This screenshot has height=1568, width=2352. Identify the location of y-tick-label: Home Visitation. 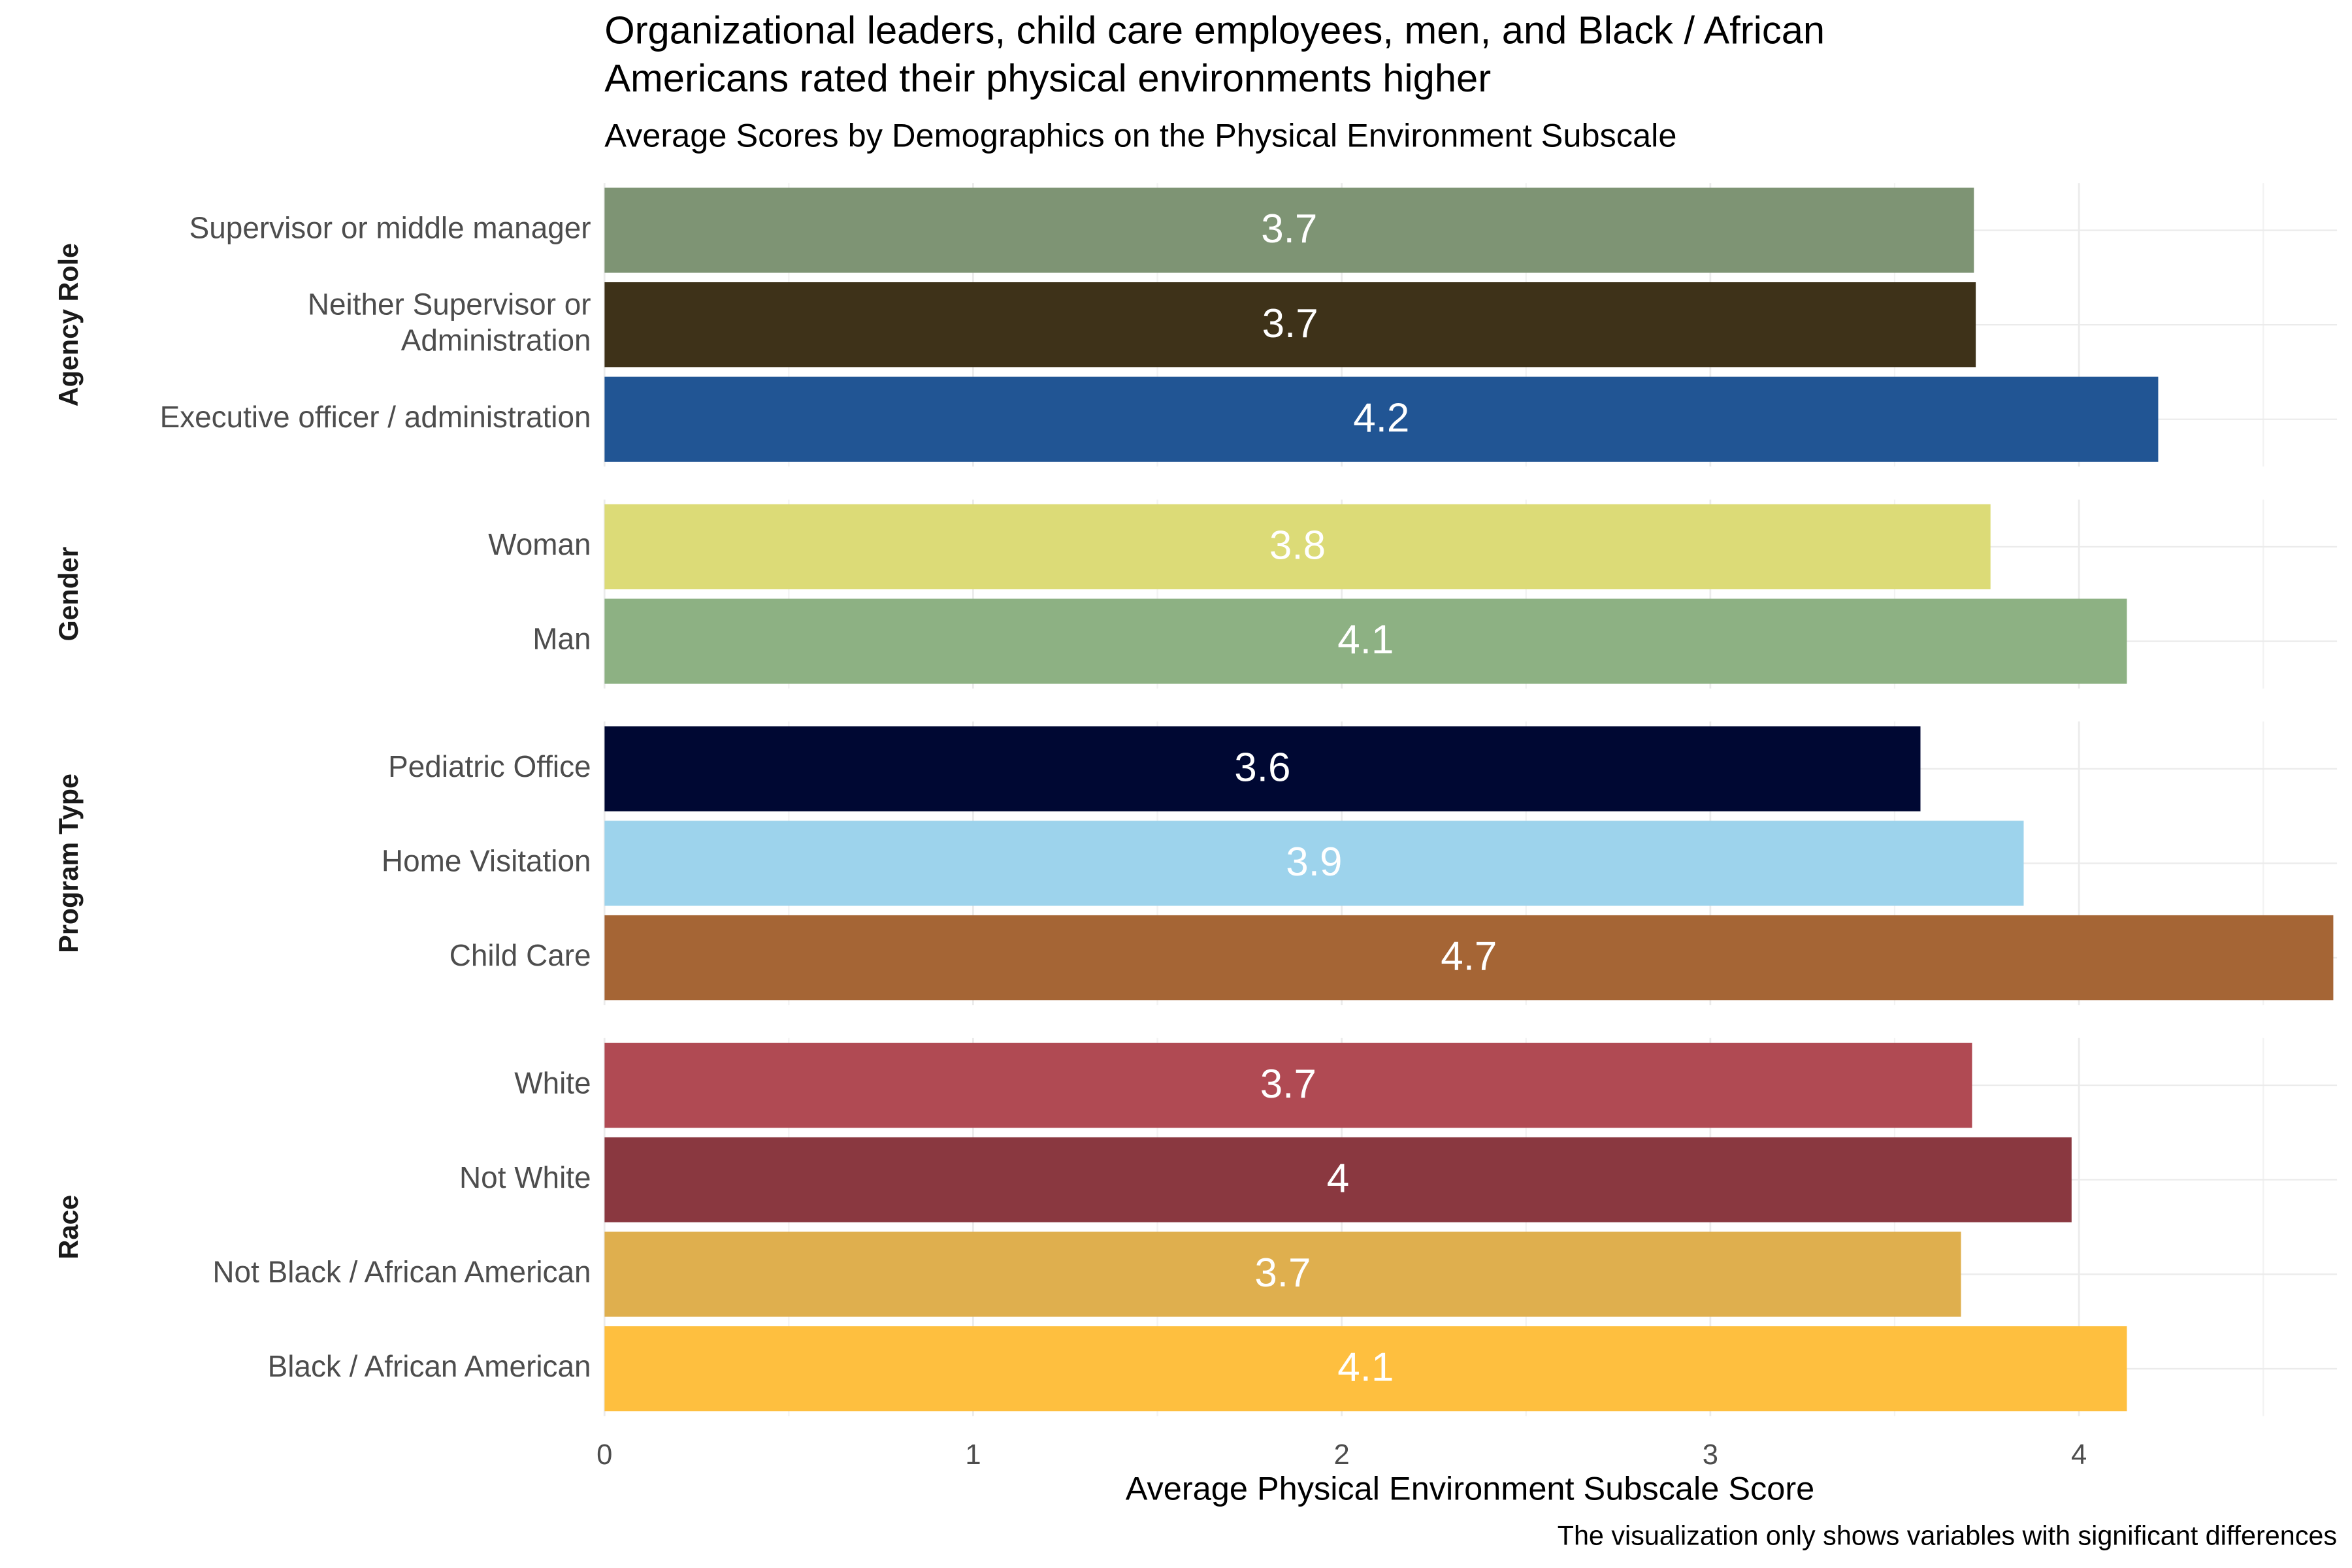
(486, 860).